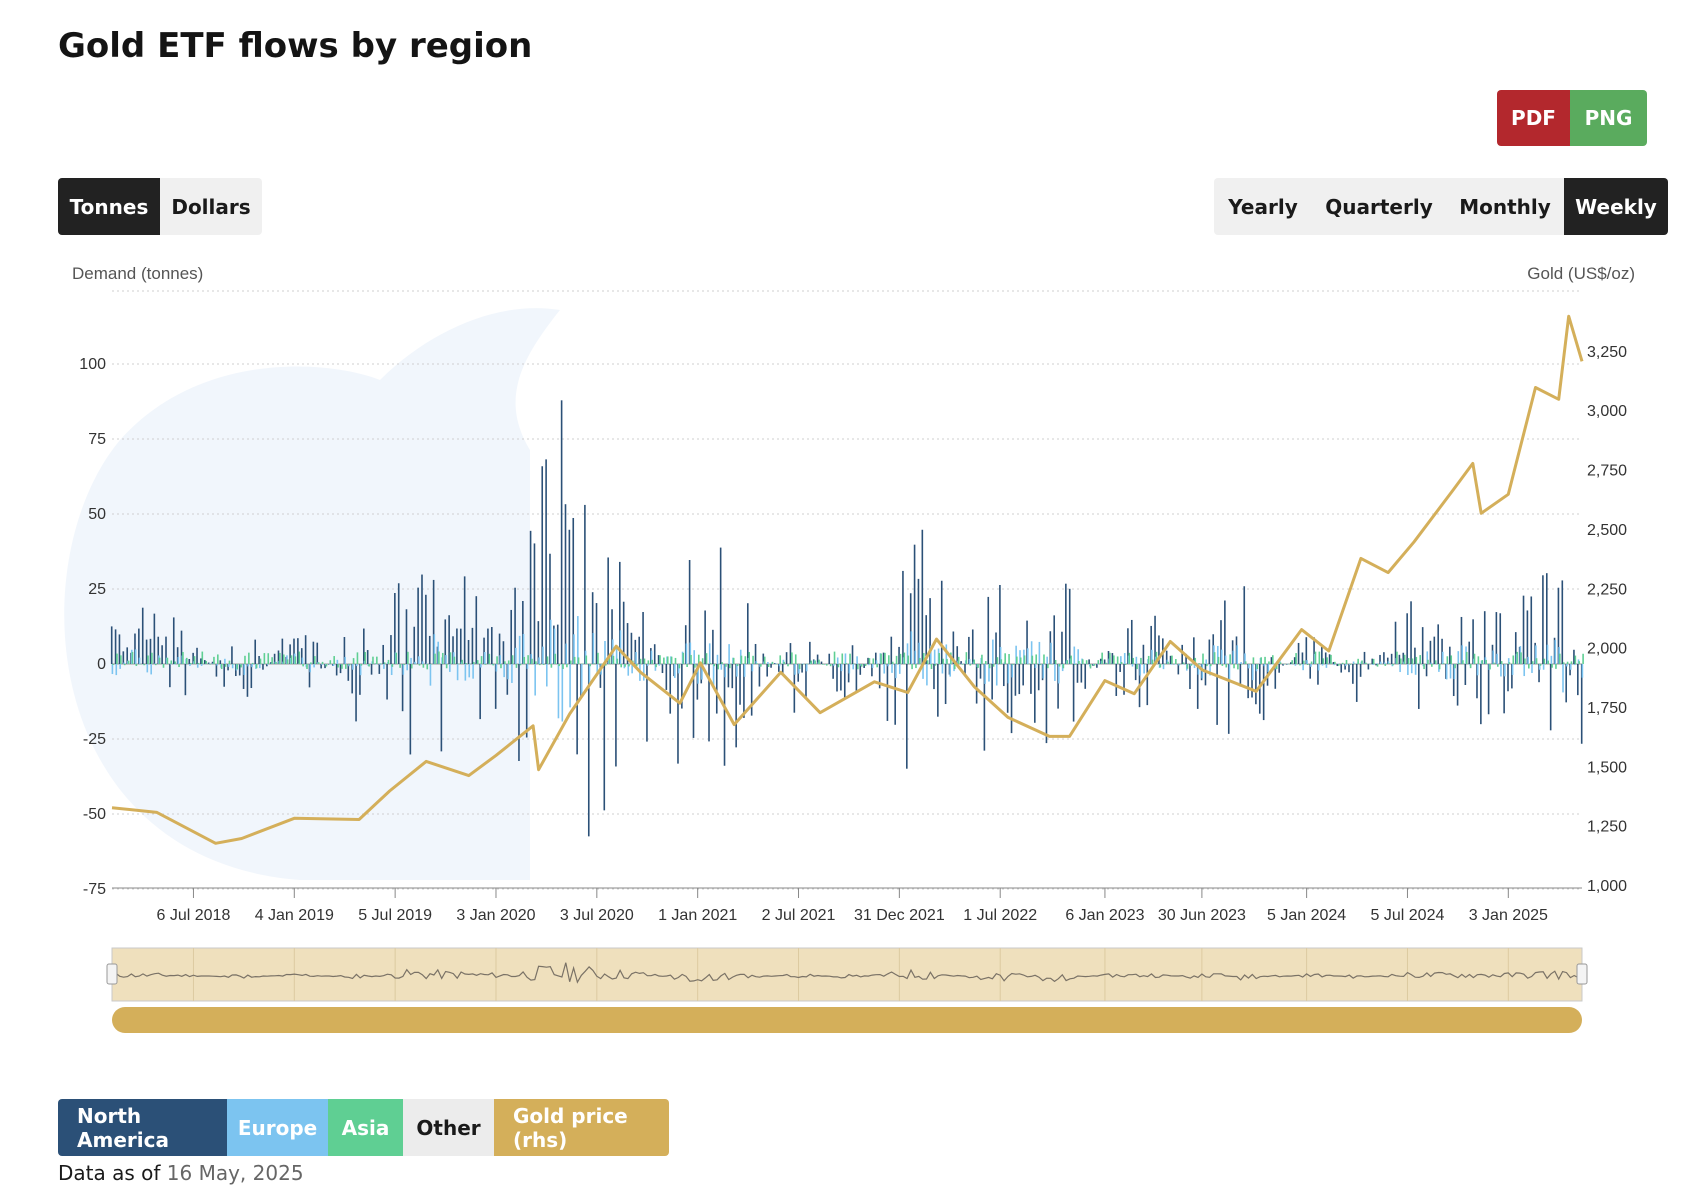  What do you see at coordinates (1582, 974) in the screenshot?
I see `navigator-right-handle` at bounding box center [1582, 974].